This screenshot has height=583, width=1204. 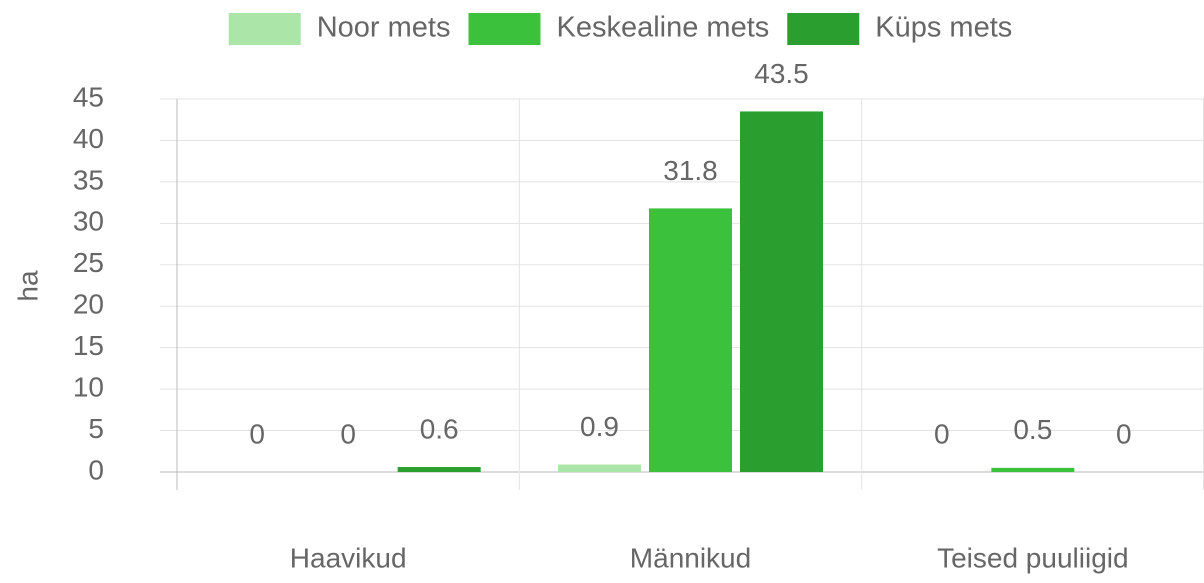 What do you see at coordinates (943, 28) in the screenshot?
I see `legend-label: Küps mets` at bounding box center [943, 28].